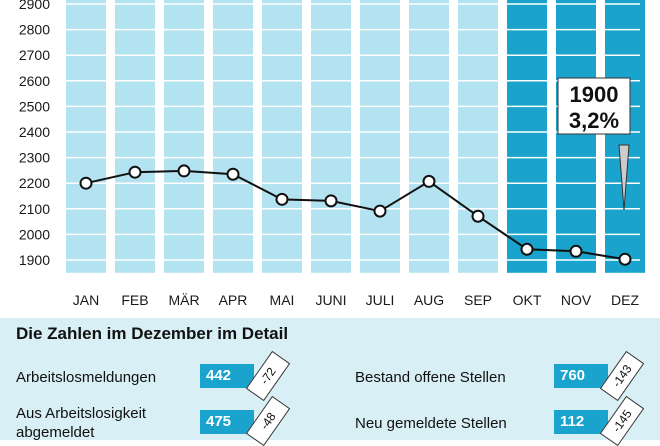  I want to click on point-maer, so click(184, 171).